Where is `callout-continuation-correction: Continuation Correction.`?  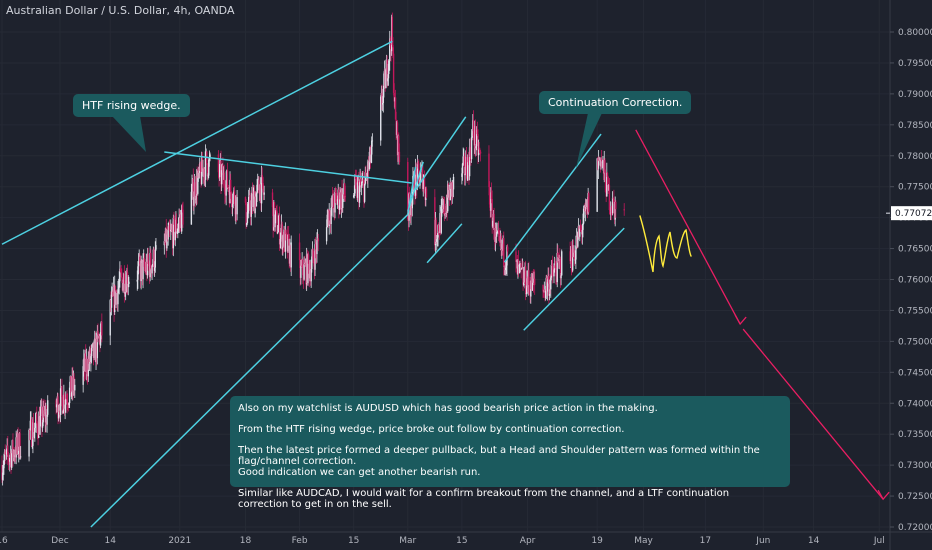 callout-continuation-correction: Continuation Correction. is located at coordinates (615, 102).